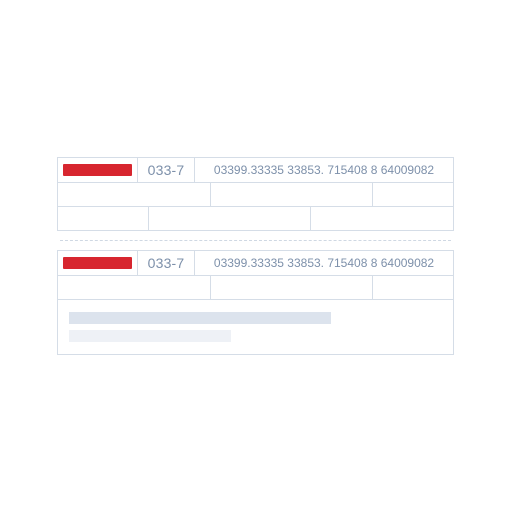 Image resolution: width=512 pixels, height=512 pixels. I want to click on cut-line-divider, so click(255, 240).